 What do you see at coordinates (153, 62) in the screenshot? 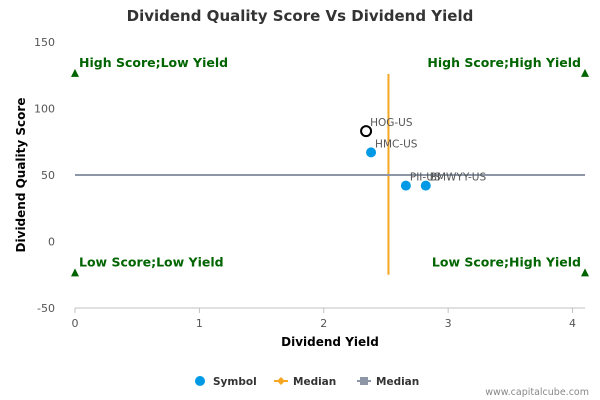
I see `quadrant-label: High Score;Low Yield` at bounding box center [153, 62].